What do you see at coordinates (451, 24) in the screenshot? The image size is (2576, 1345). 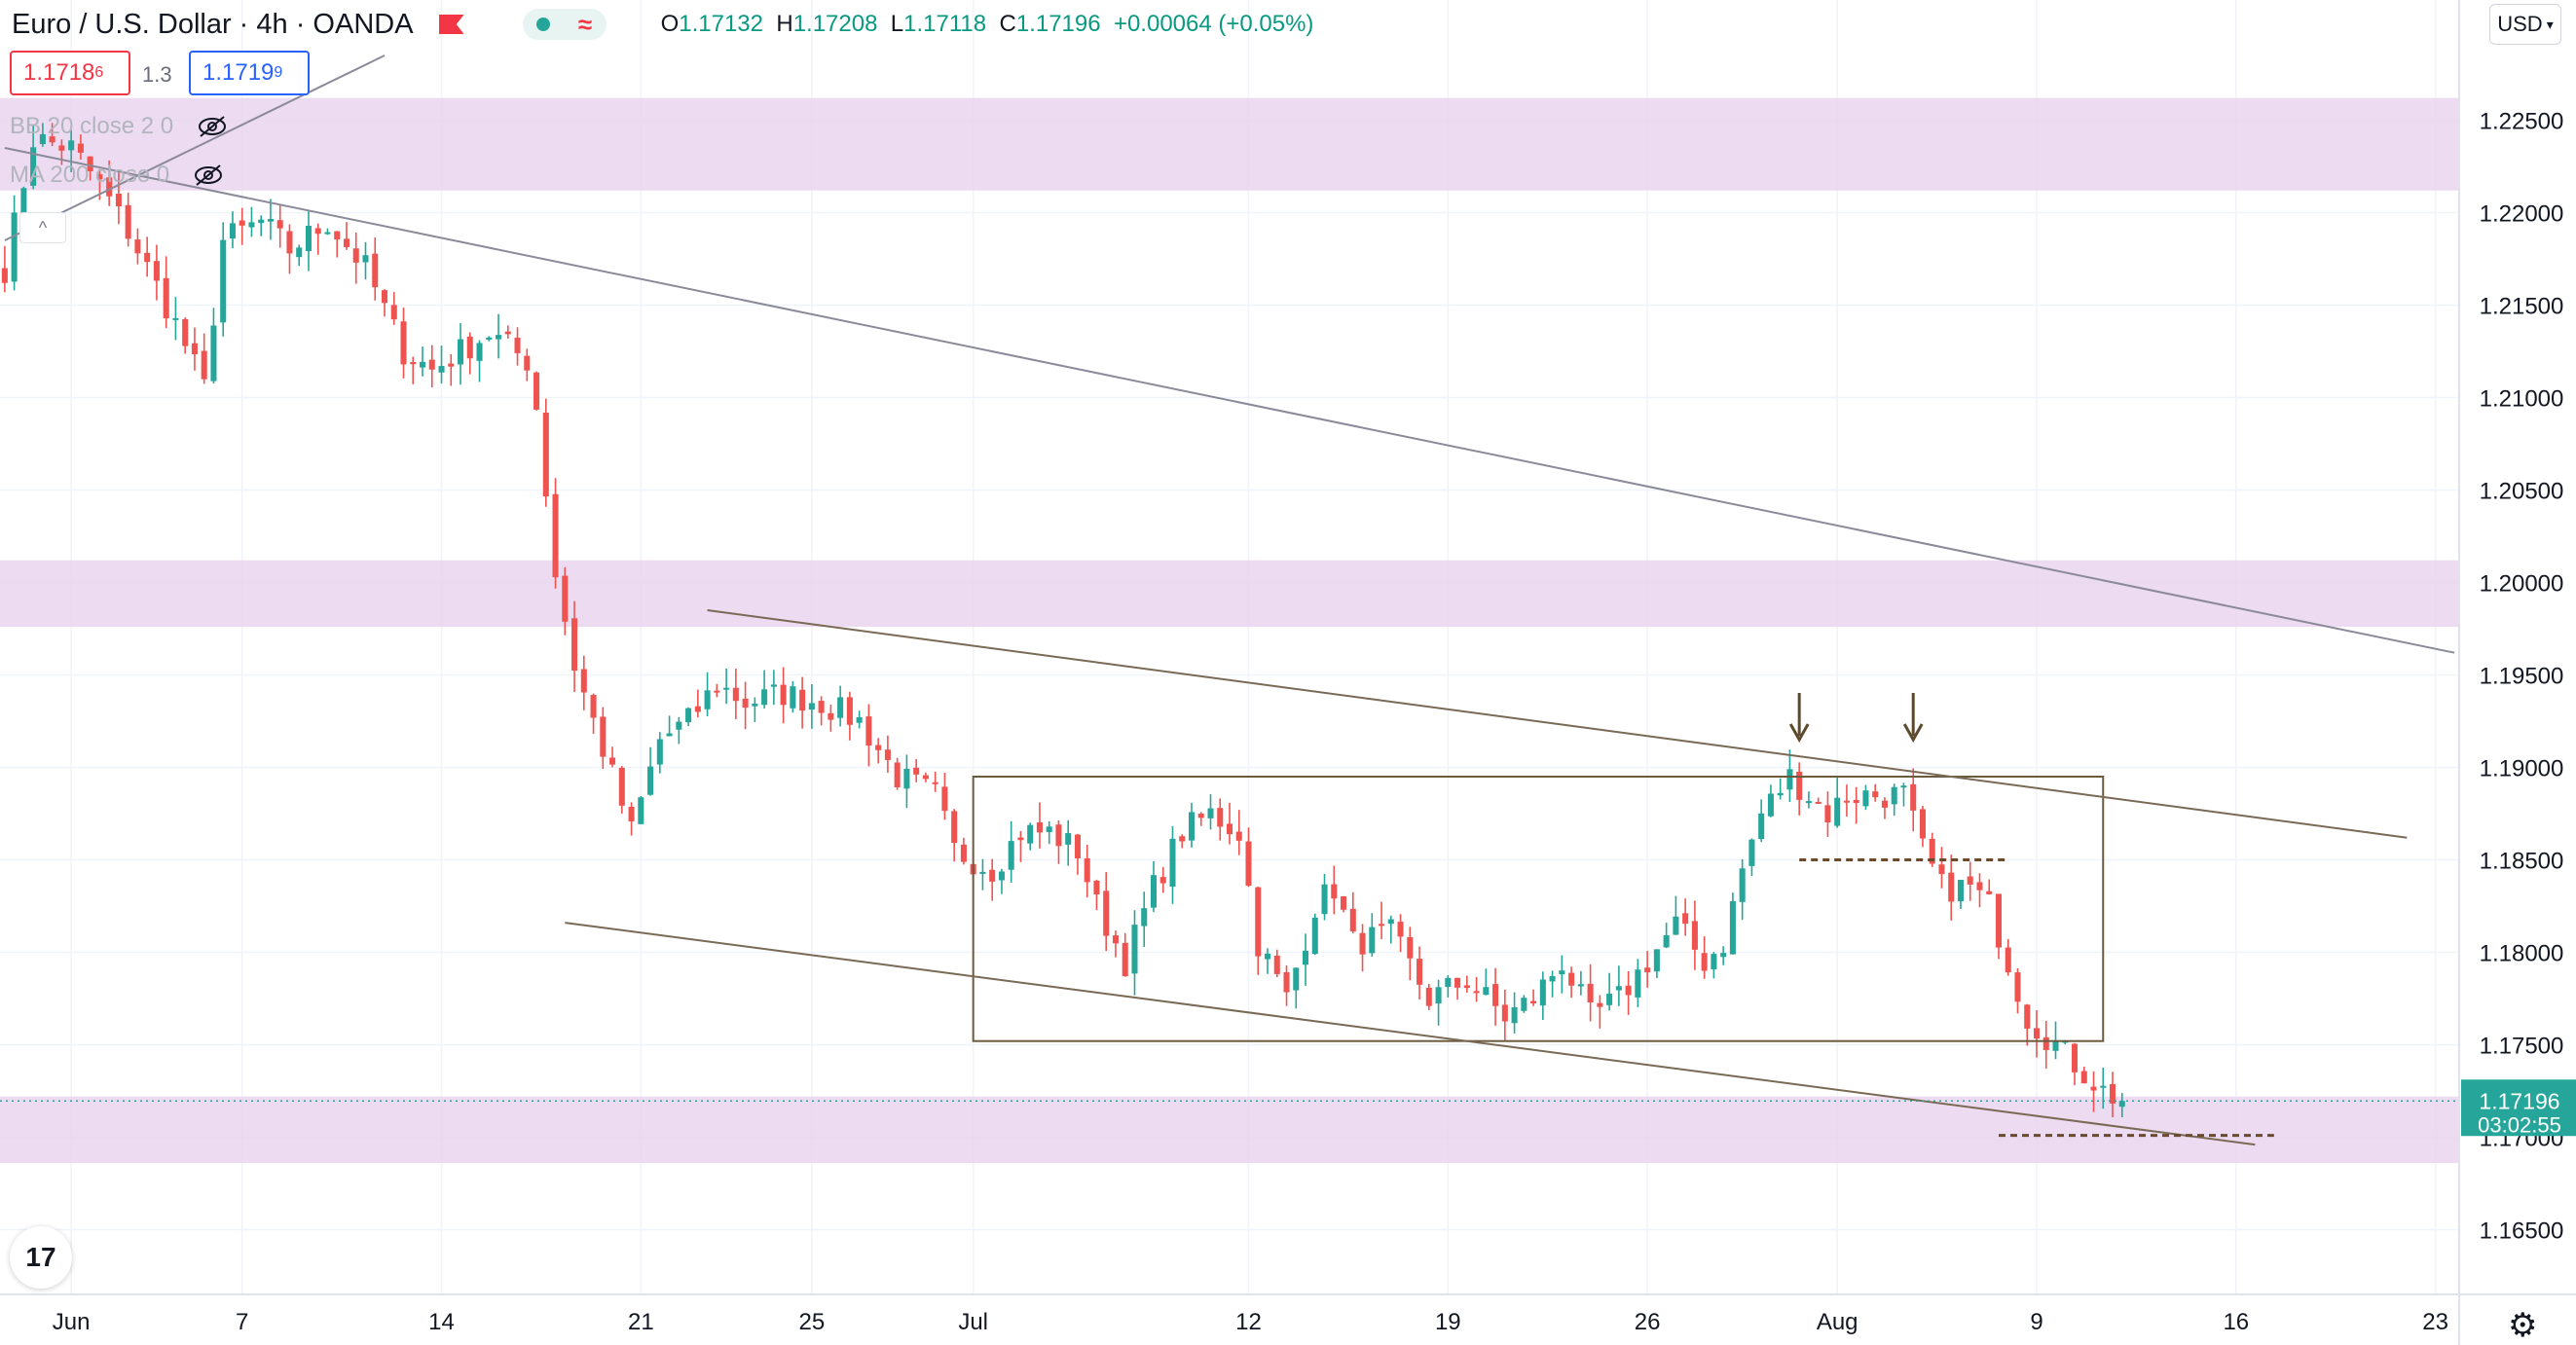 I see `flag-icon` at bounding box center [451, 24].